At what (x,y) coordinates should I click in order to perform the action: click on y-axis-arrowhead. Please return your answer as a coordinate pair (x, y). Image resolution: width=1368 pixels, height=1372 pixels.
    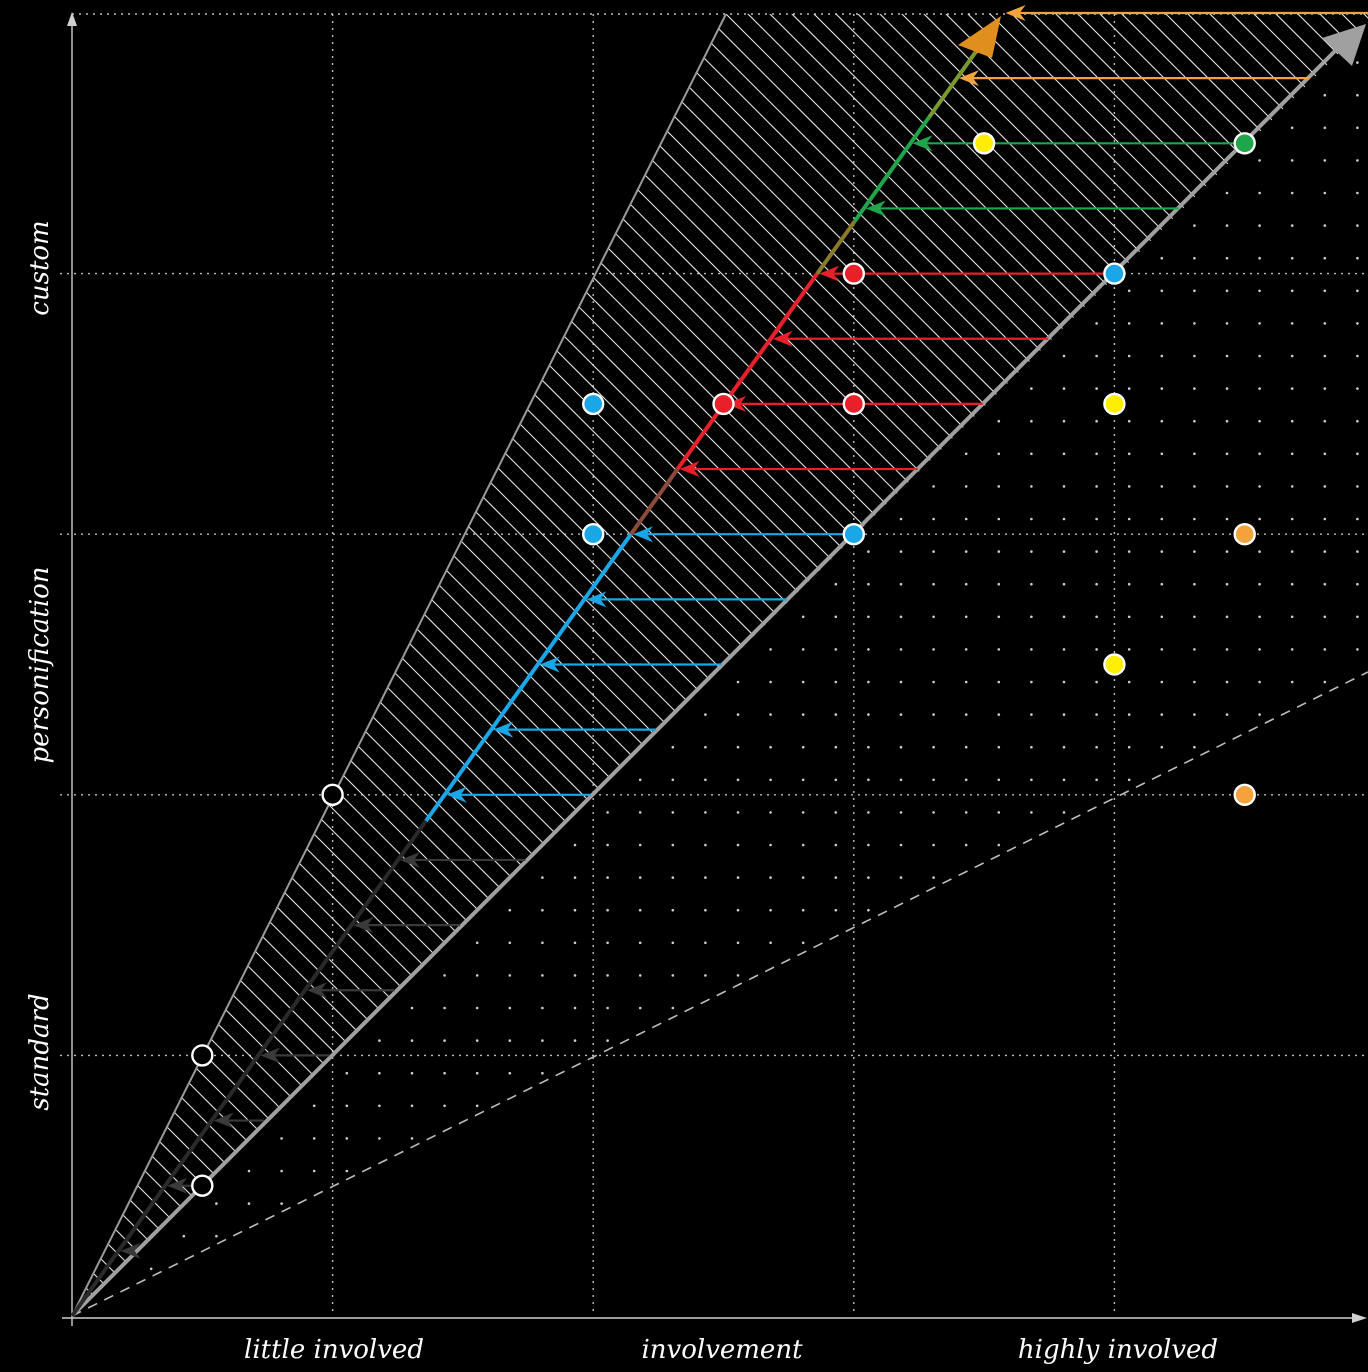
    Looking at the image, I should click on (72, 19).